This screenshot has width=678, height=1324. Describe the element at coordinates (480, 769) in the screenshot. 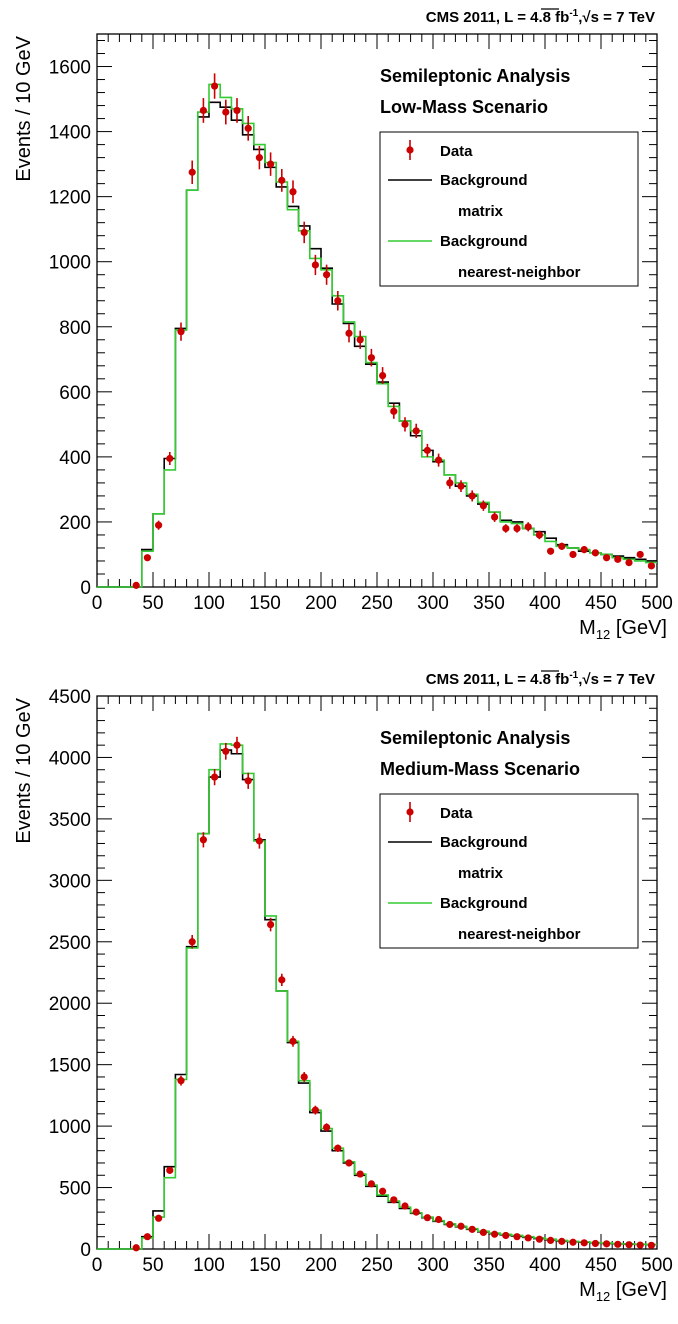

I see `annotation-line2: Medium-Mass Scenario` at that location.